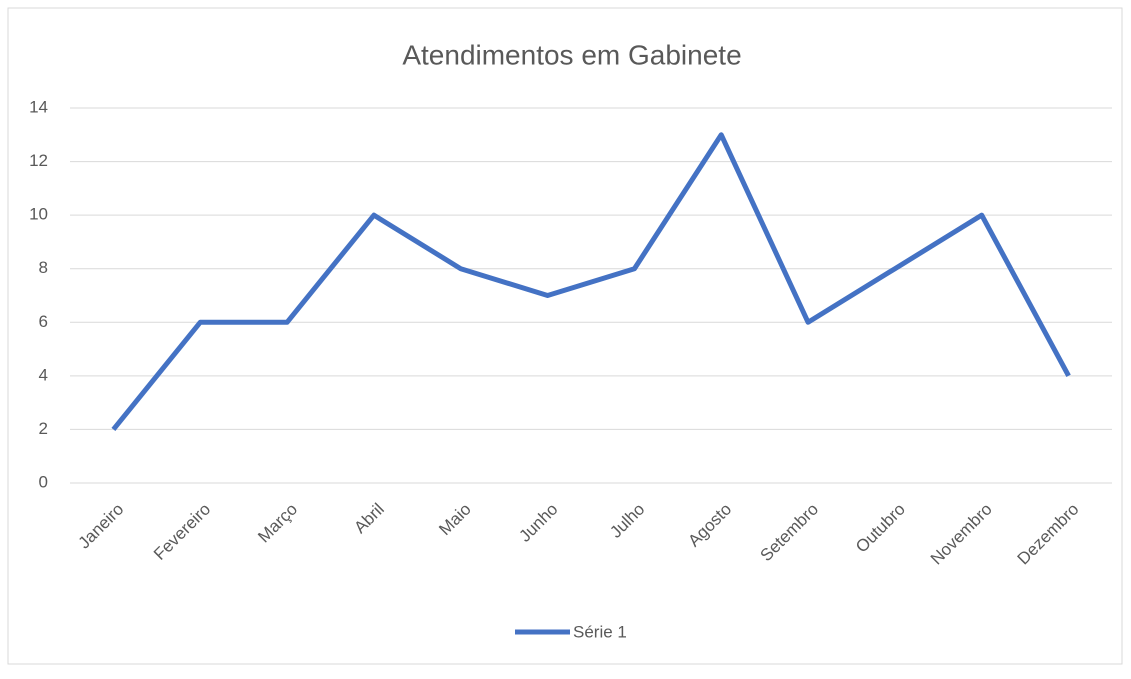 Image resolution: width=1131 pixels, height=679 pixels. Describe the element at coordinates (43, 267) in the screenshot. I see `y-tick-label: 8` at that location.